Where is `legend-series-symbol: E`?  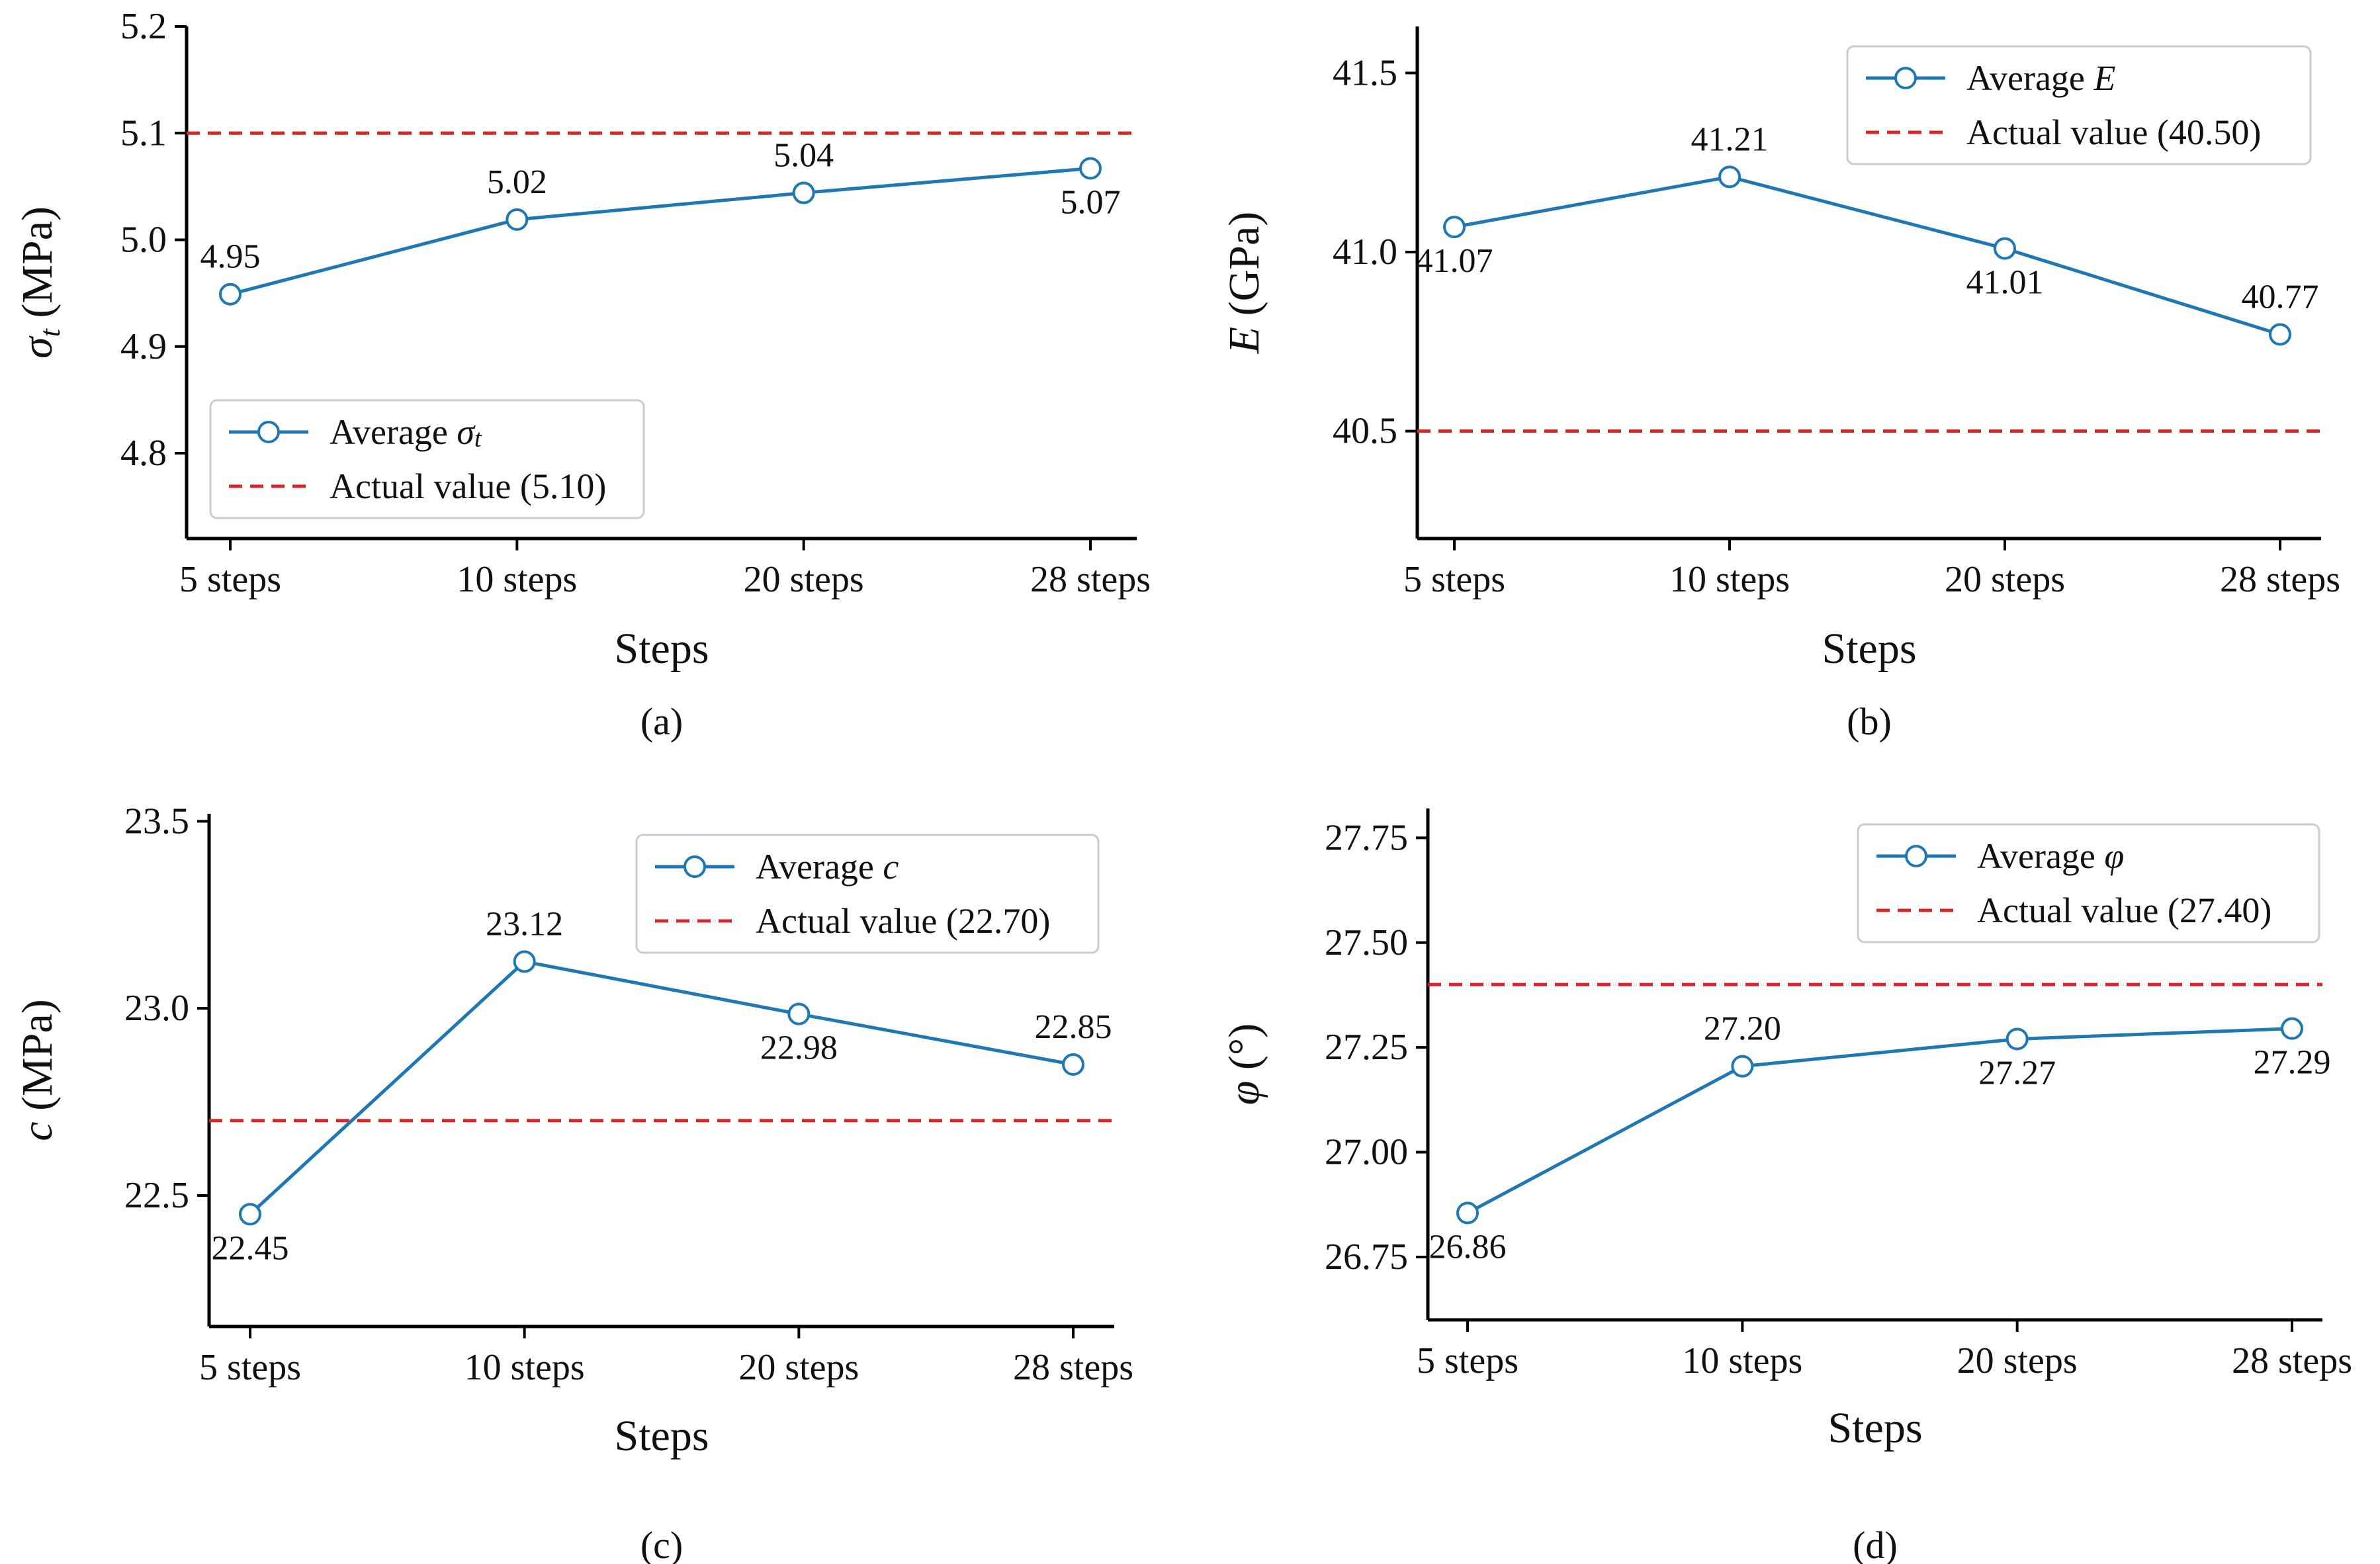
legend-series-symbol: E is located at coordinates (2104, 78).